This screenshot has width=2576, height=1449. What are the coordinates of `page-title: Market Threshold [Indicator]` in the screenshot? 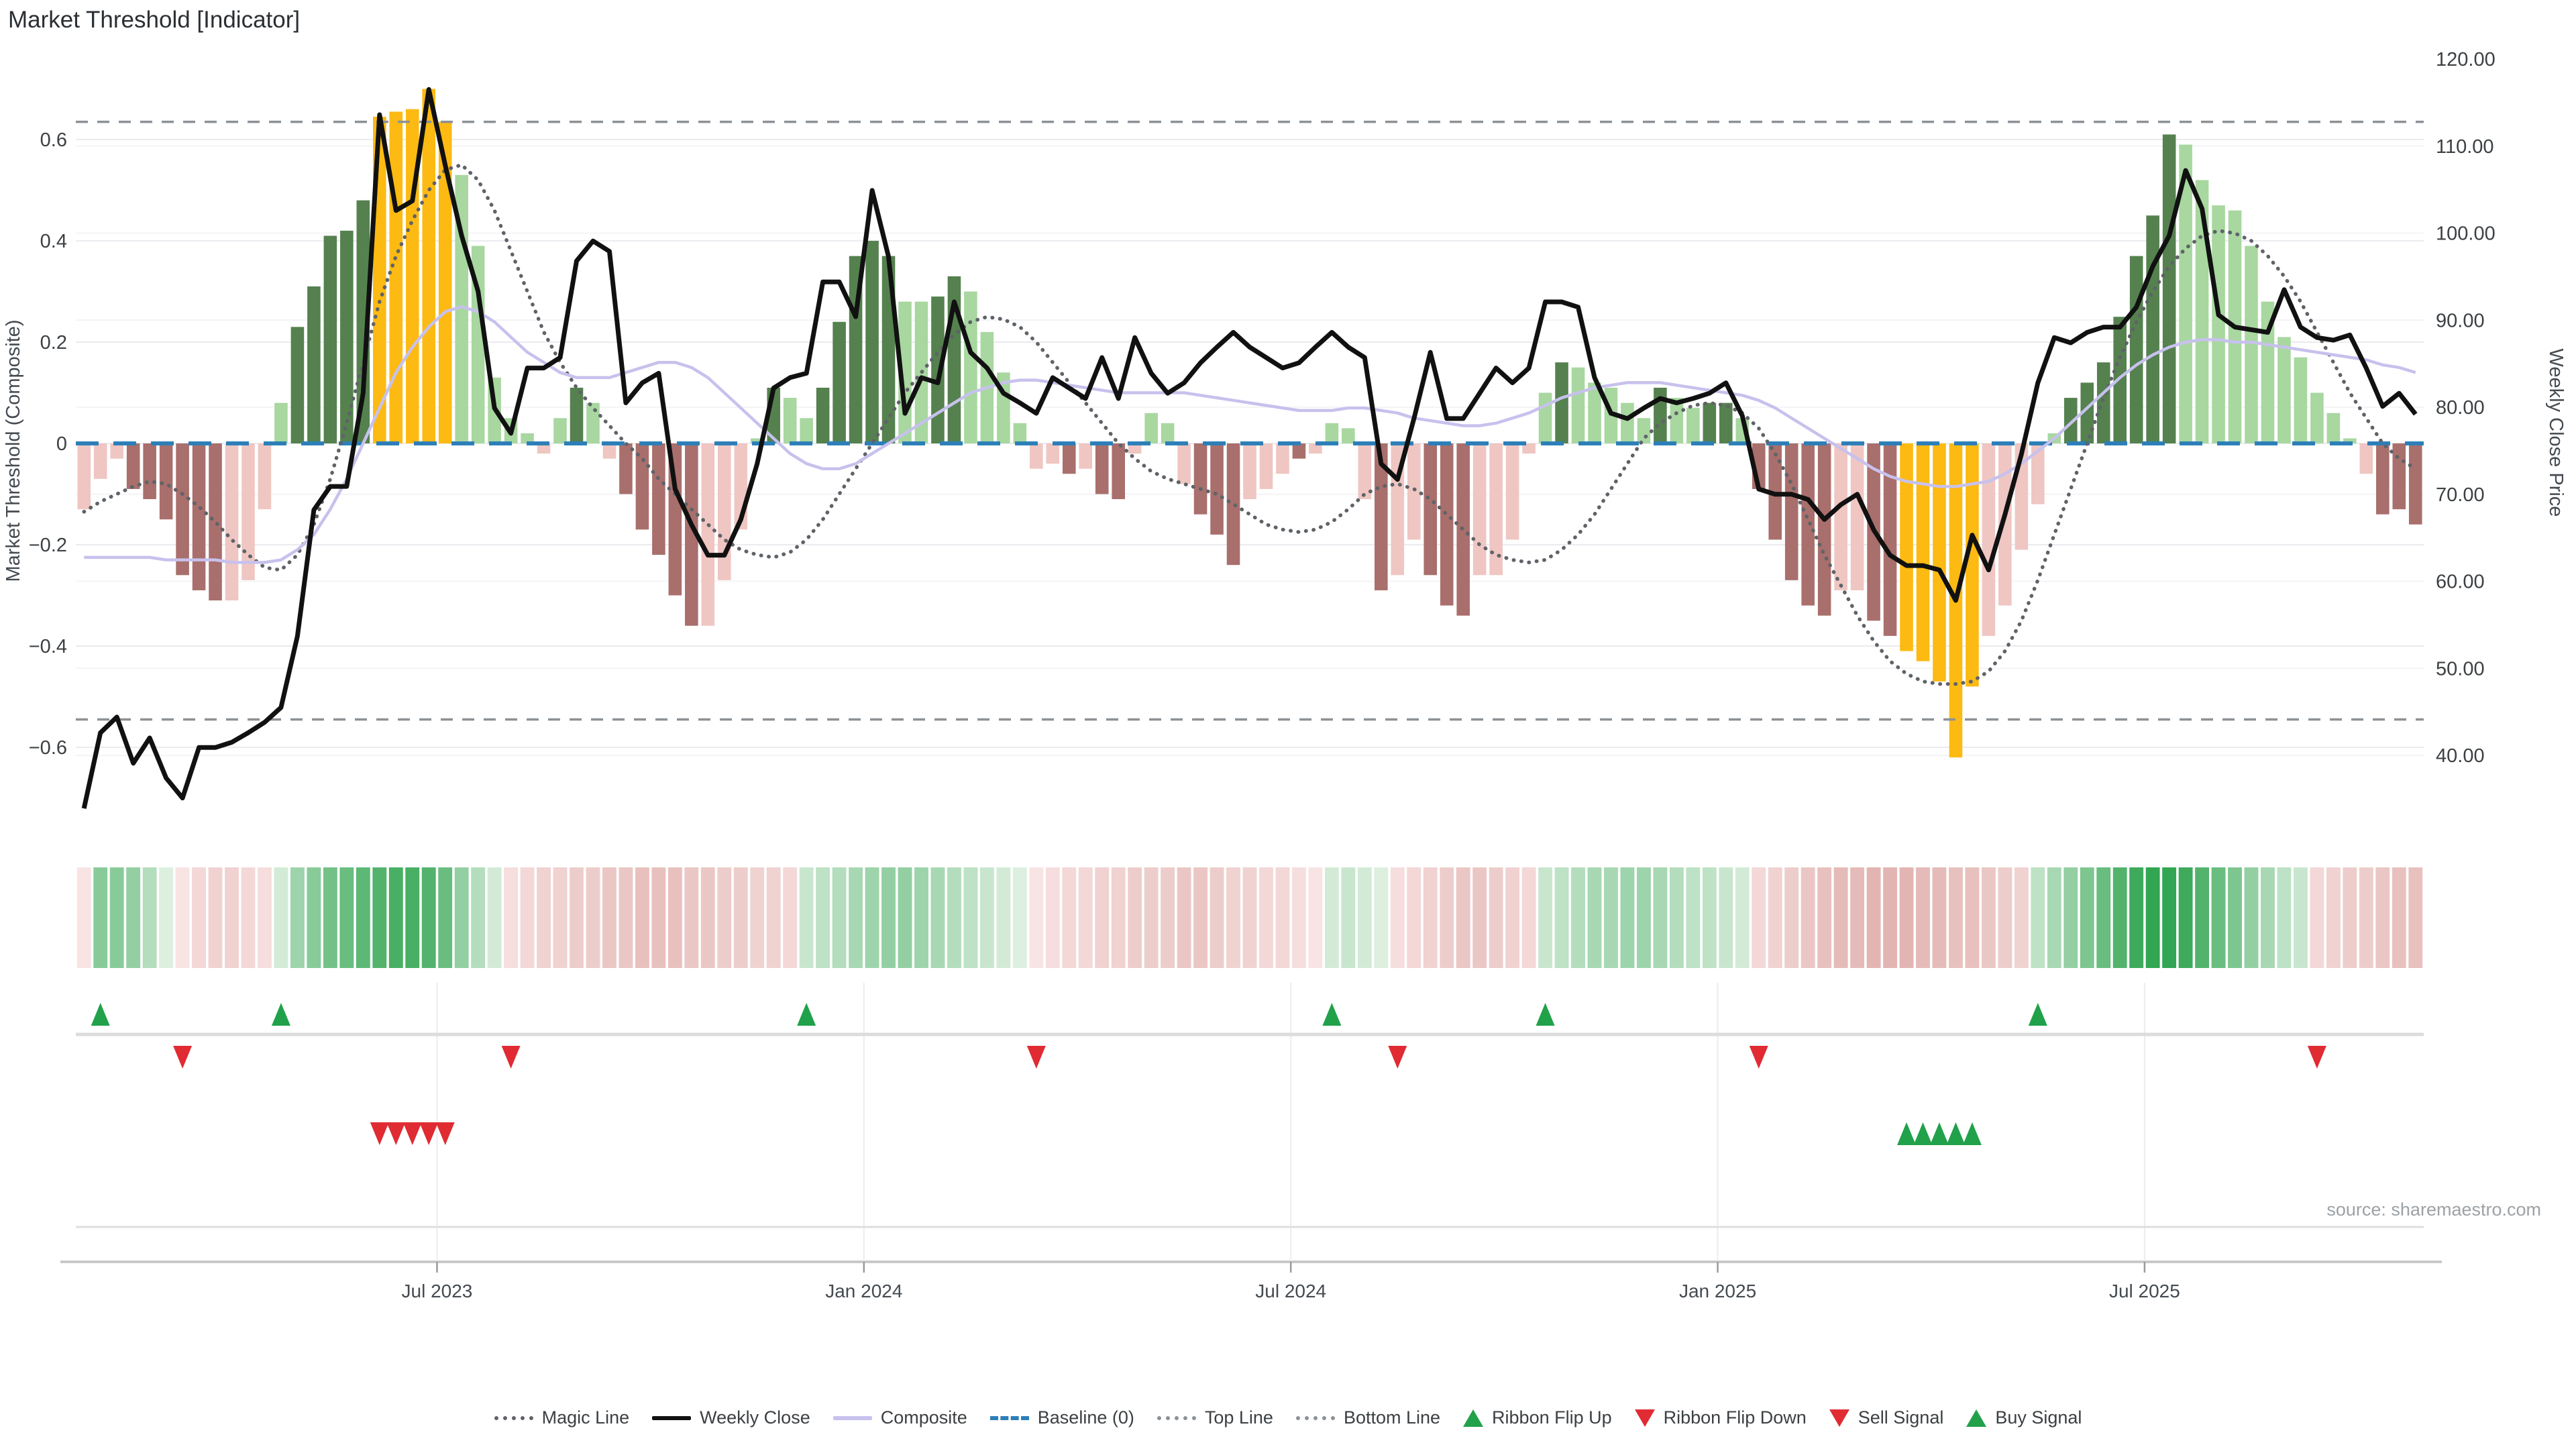 It's located at (154, 20).